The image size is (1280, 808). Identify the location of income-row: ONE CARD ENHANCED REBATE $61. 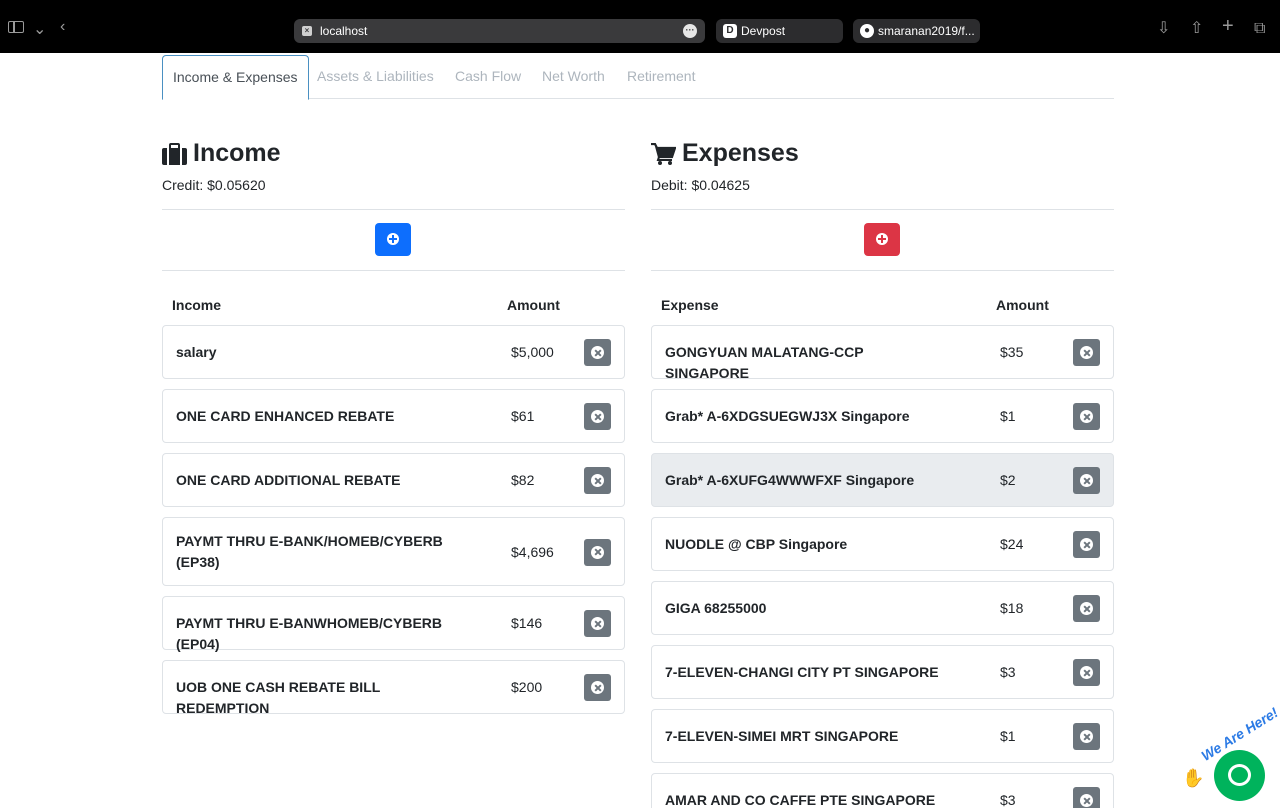
(393, 416).